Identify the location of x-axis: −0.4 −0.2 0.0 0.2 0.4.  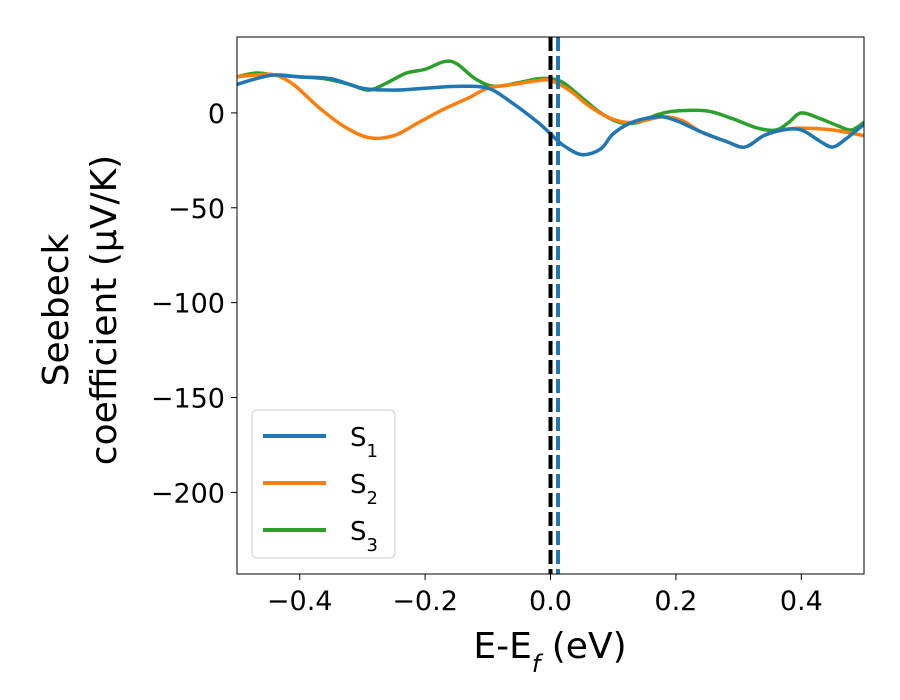
(545, 595).